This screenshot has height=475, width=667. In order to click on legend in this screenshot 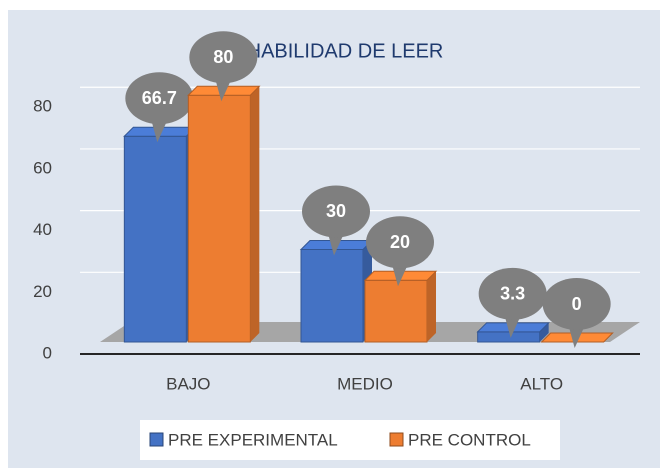, I will do `click(350, 440)`.